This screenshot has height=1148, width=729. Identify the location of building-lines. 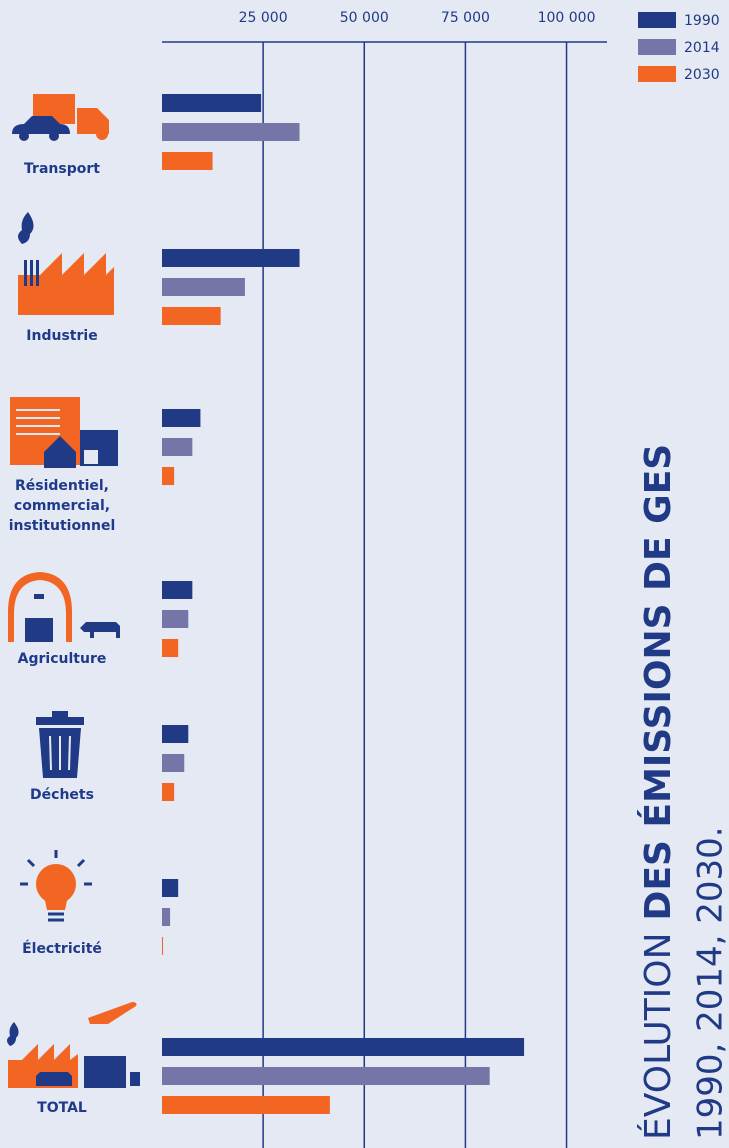
(38, 422).